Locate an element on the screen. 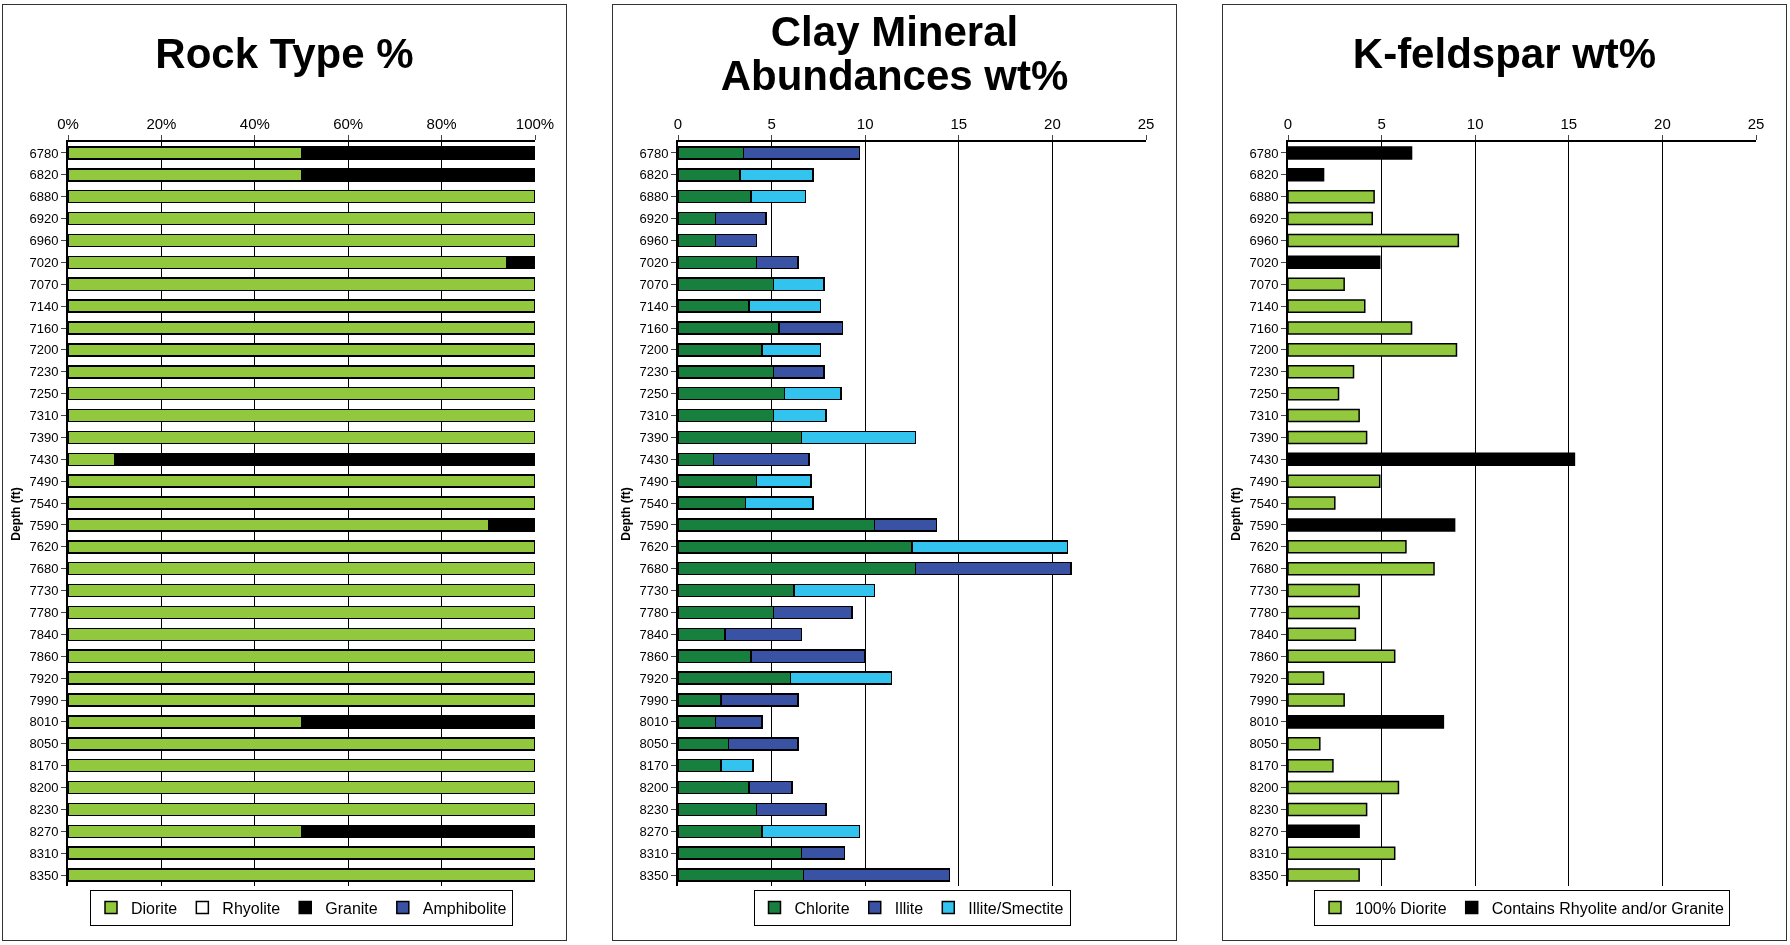  x-tick-label: 25 is located at coordinates (1146, 123).